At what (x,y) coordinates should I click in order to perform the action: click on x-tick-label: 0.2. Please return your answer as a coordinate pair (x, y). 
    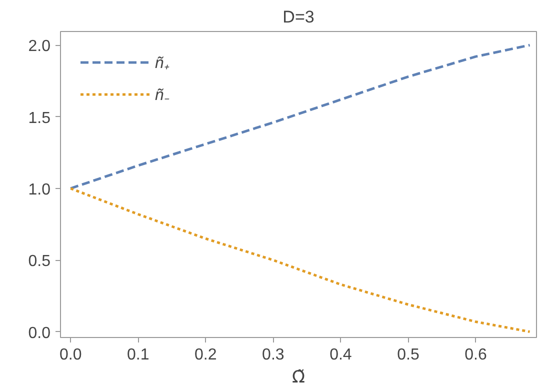
    Looking at the image, I should click on (205, 355).